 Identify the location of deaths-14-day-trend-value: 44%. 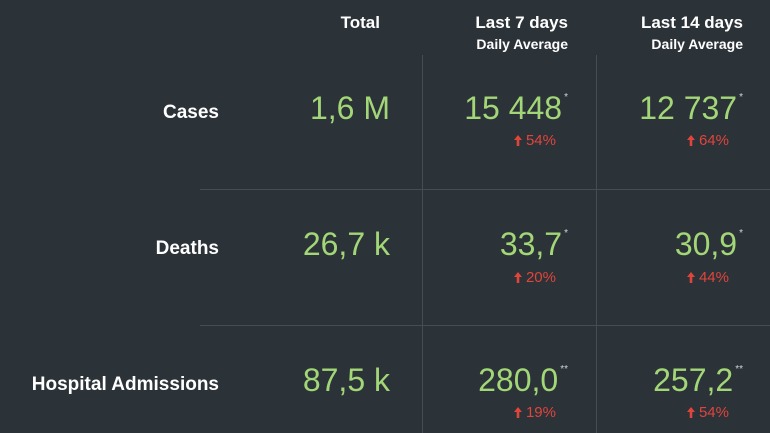
(713, 277).